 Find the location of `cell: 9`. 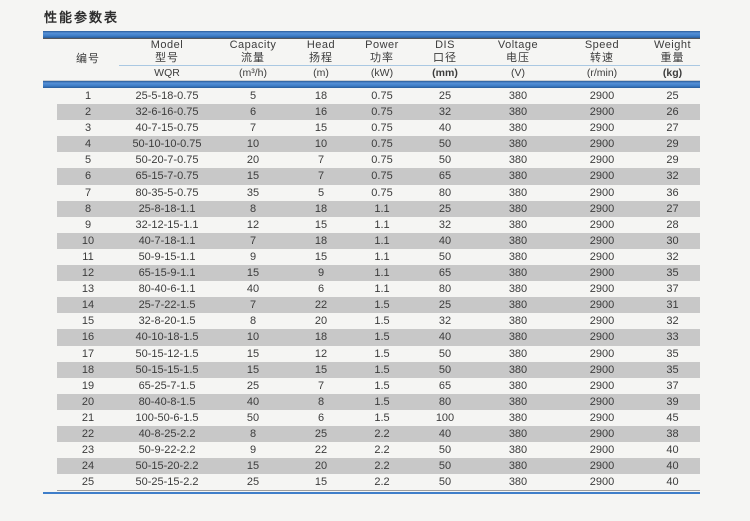

cell: 9 is located at coordinates (88, 224).